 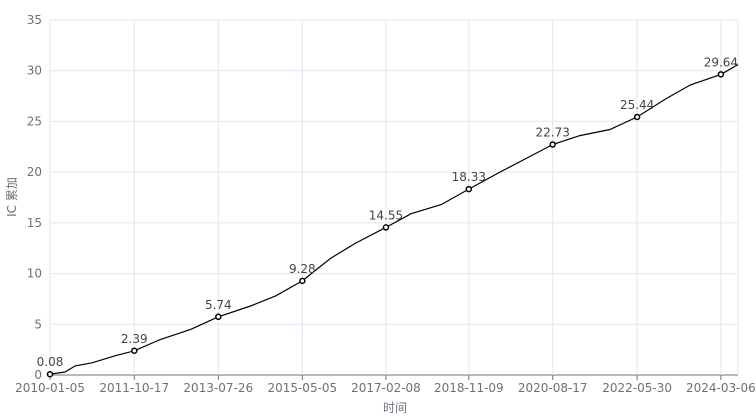 I want to click on data-point-label: 5.74, so click(x=218, y=305).